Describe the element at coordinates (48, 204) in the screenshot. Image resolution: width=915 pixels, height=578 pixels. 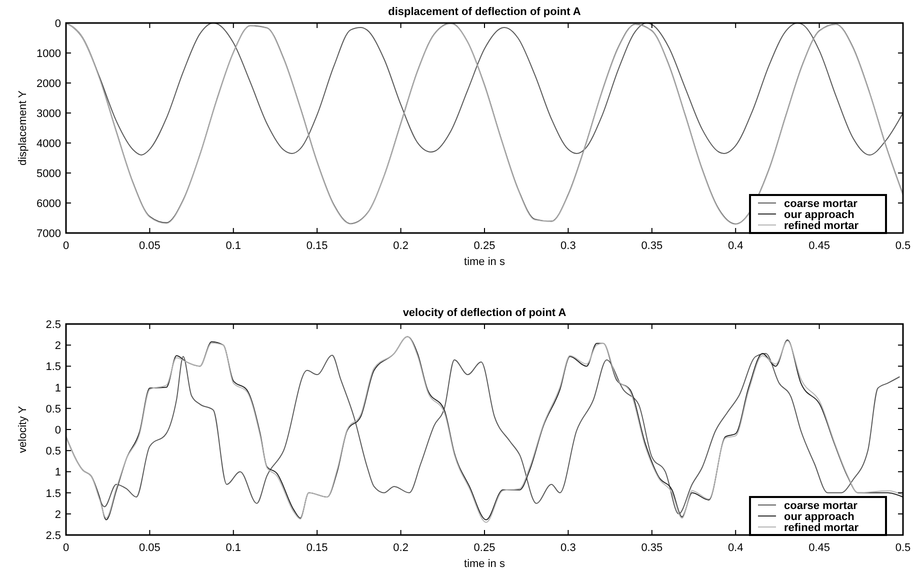
I see `y-tick-label: 6000` at that location.